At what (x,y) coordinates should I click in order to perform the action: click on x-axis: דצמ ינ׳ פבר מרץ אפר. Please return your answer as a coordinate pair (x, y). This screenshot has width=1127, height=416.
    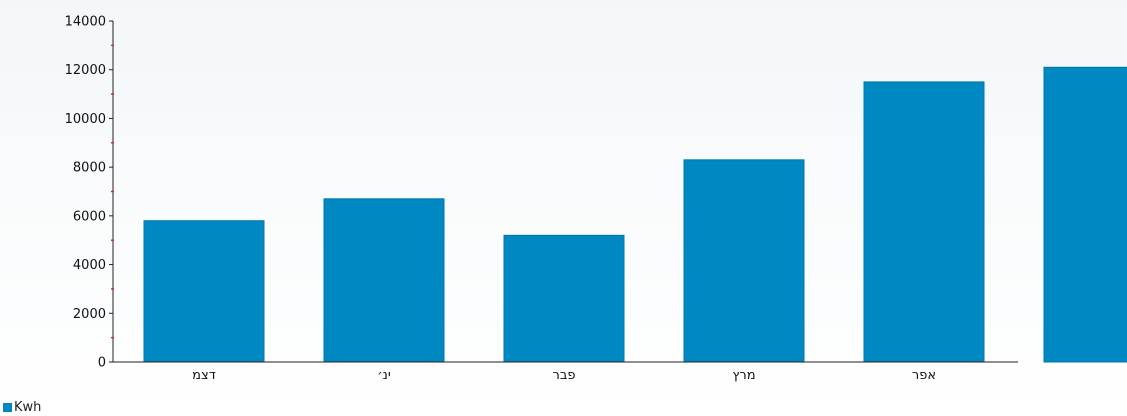
    Looking at the image, I should click on (565, 372).